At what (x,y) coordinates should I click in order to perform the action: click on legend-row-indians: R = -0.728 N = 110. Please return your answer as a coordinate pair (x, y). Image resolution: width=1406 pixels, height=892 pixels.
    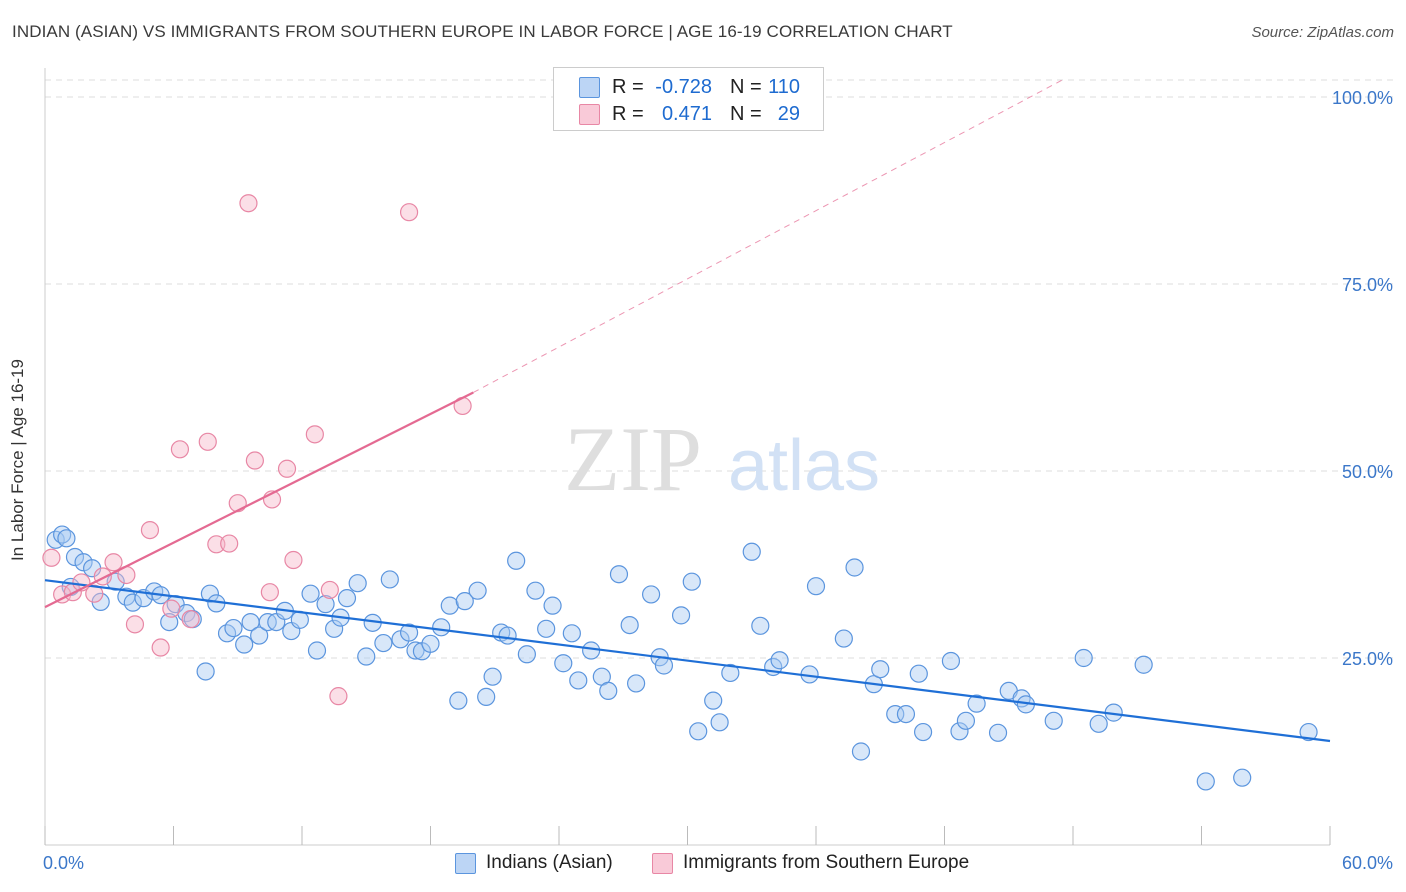
    Looking at the image, I should click on (688, 87).